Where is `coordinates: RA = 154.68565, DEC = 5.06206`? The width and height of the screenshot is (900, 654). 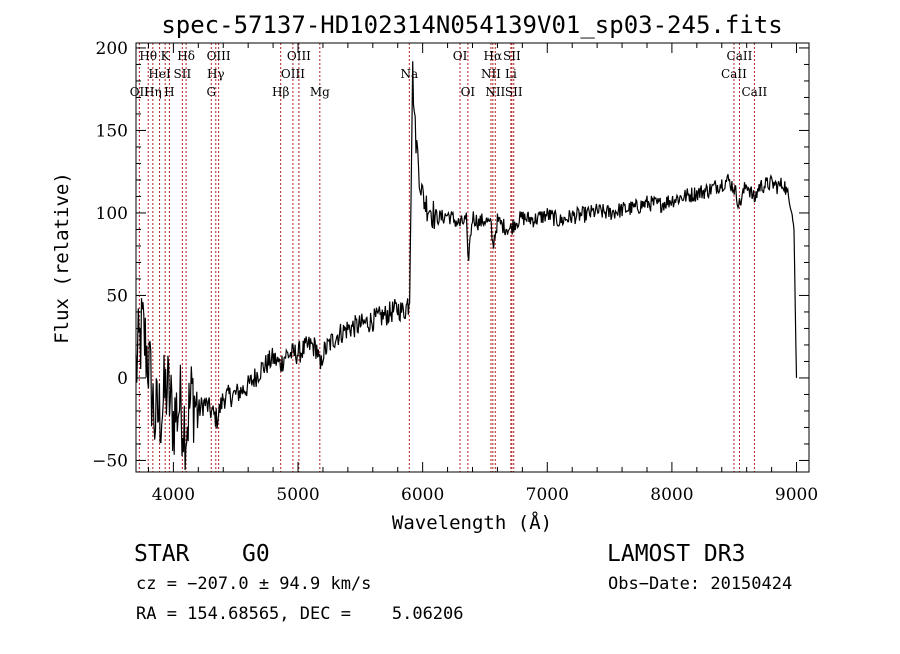
coordinates: RA = 154.68565, DEC = 5.06206 is located at coordinates (300, 614).